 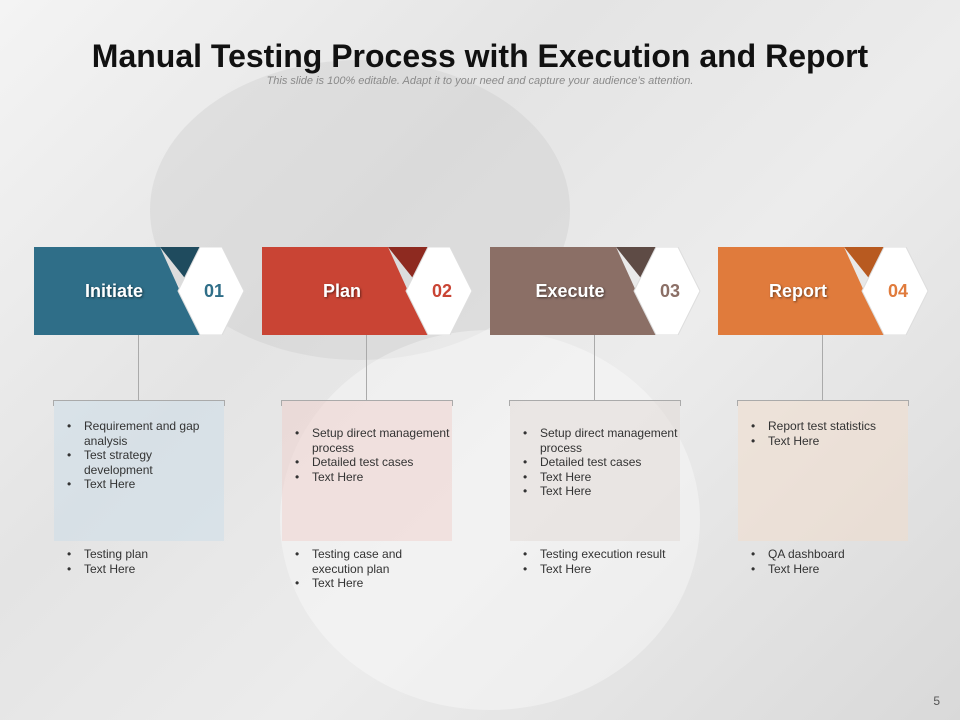 I want to click on step-header-2: Plan 02, so click(x=369, y=291).